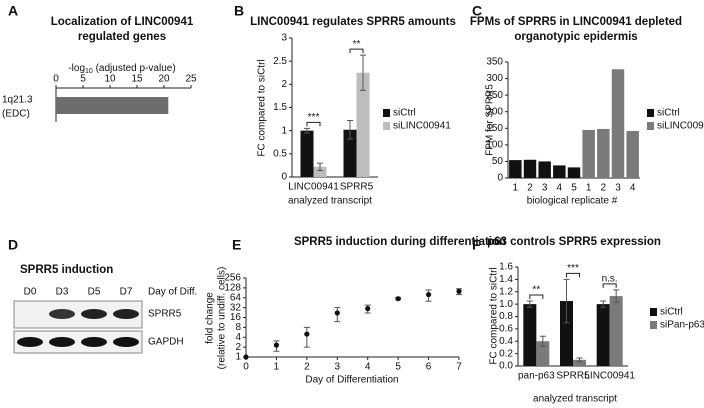  Describe the element at coordinates (94, 292) in the screenshot. I see `lane-label: D5` at that location.